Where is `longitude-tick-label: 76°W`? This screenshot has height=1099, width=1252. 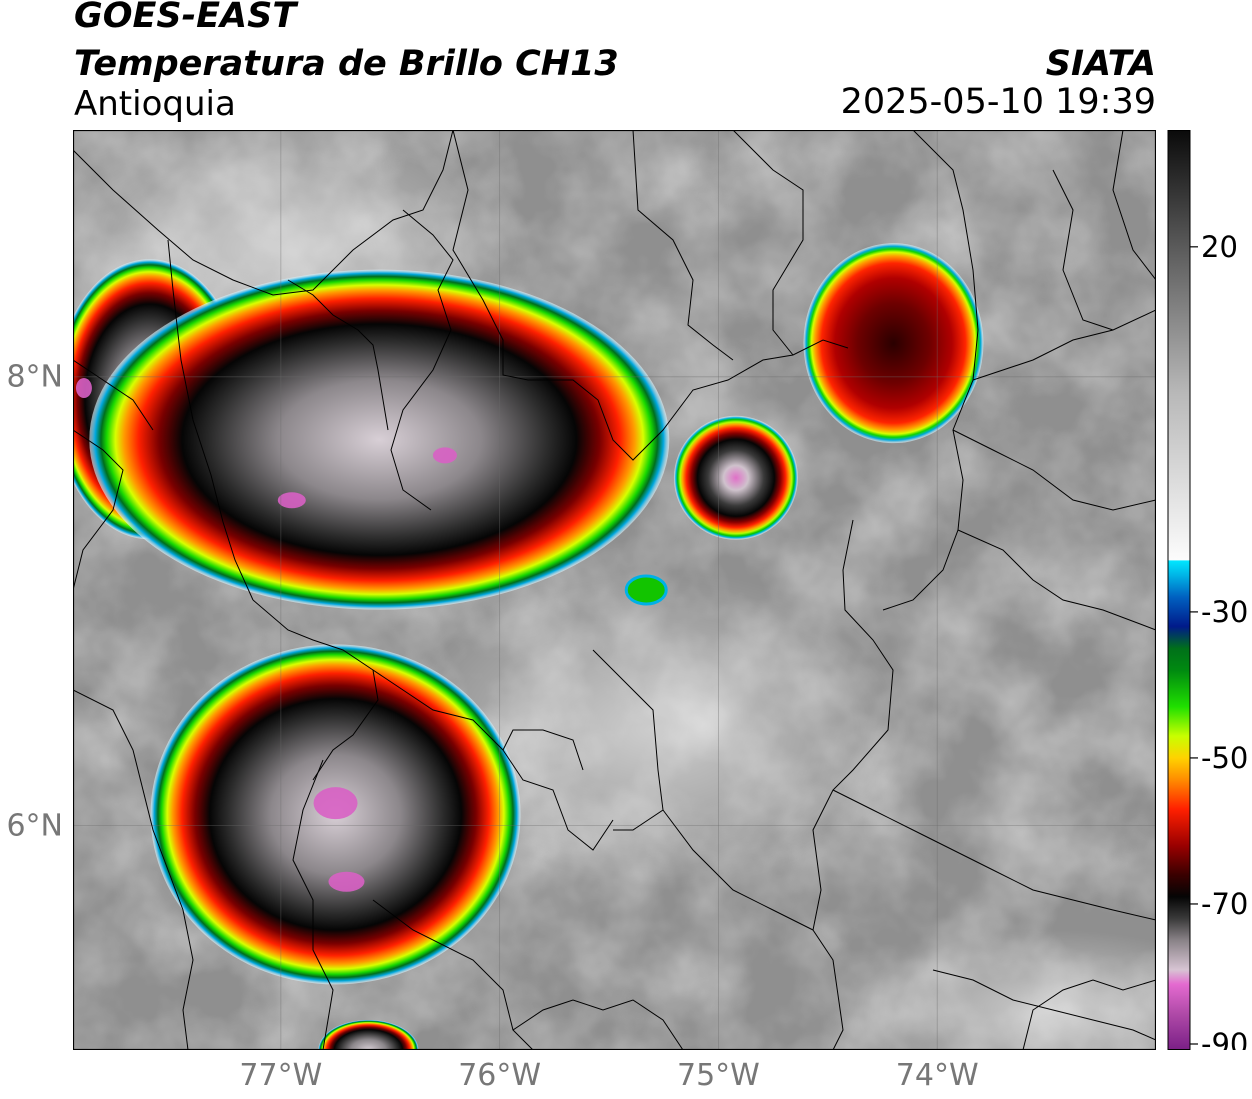 longitude-tick-label: 76°W is located at coordinates (500, 1075).